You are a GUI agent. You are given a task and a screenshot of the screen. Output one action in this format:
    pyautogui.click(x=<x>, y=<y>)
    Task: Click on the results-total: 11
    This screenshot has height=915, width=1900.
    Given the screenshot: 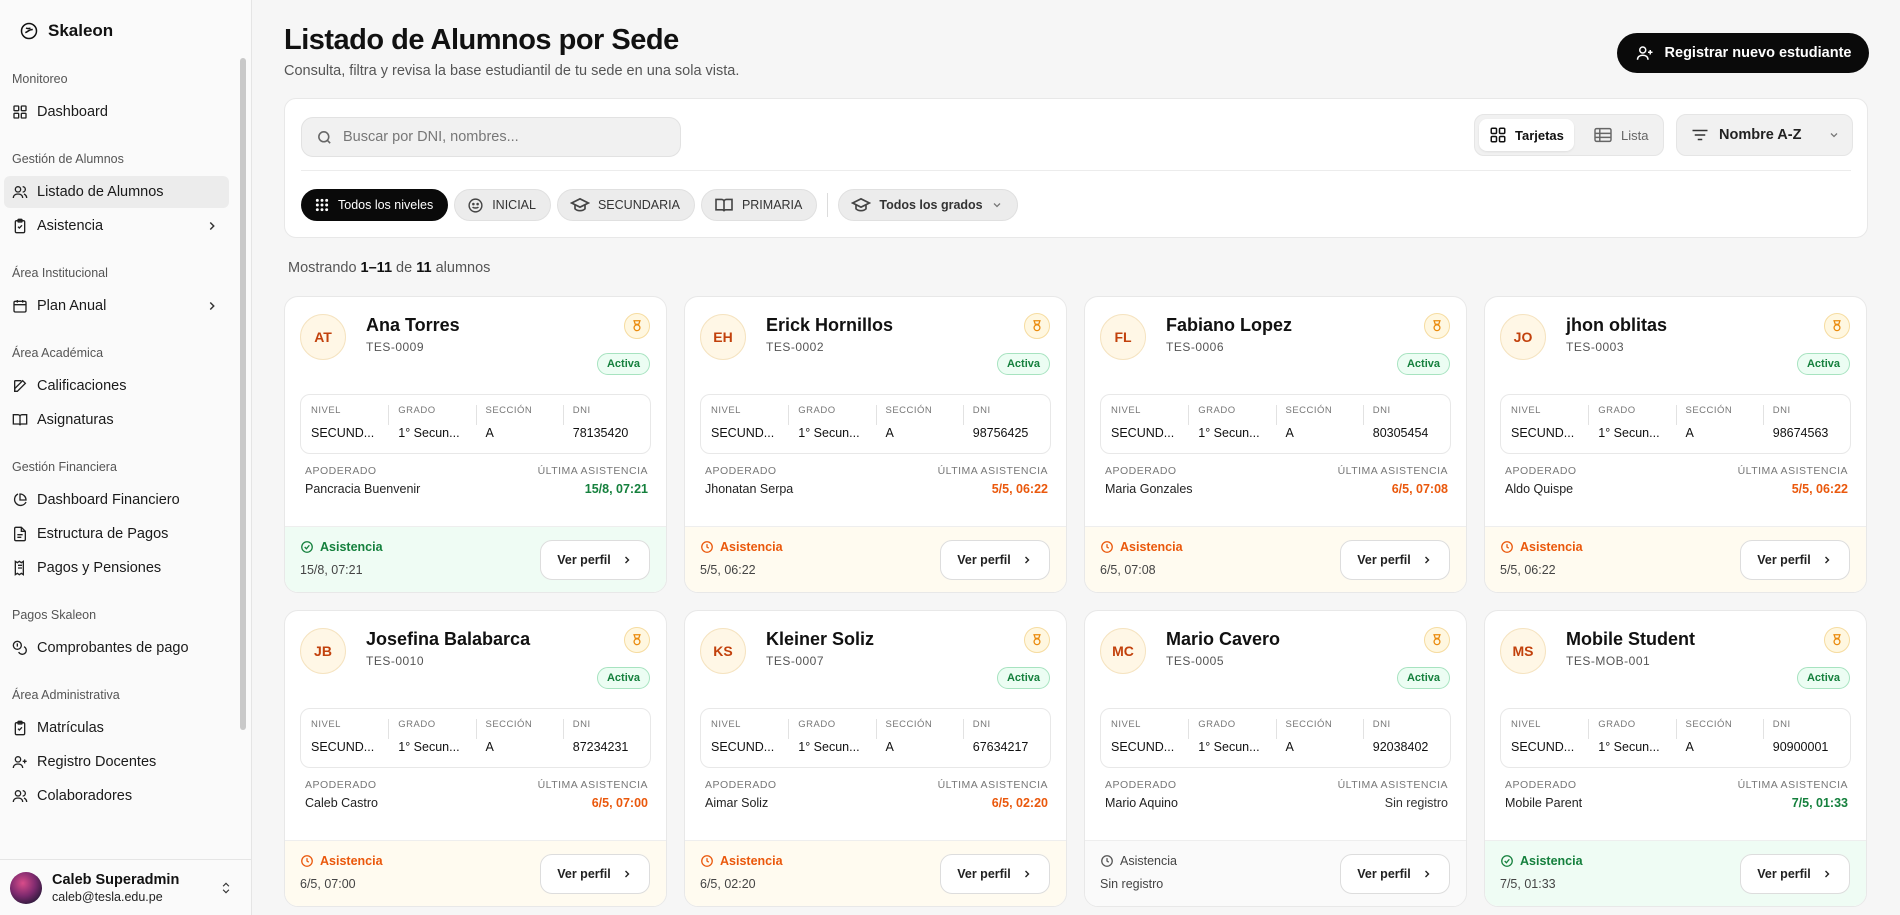 What is the action you would take?
    pyautogui.click(x=424, y=268)
    